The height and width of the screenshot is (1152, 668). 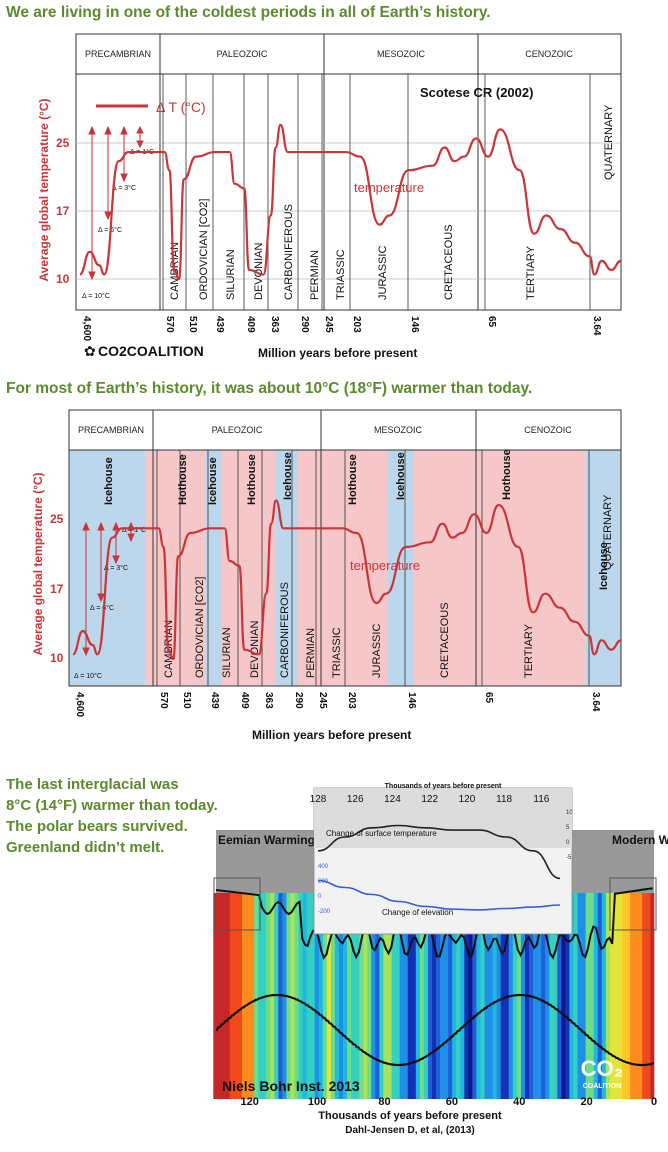 What do you see at coordinates (259, 271) in the screenshot?
I see `period-3: DEVONIAN` at bounding box center [259, 271].